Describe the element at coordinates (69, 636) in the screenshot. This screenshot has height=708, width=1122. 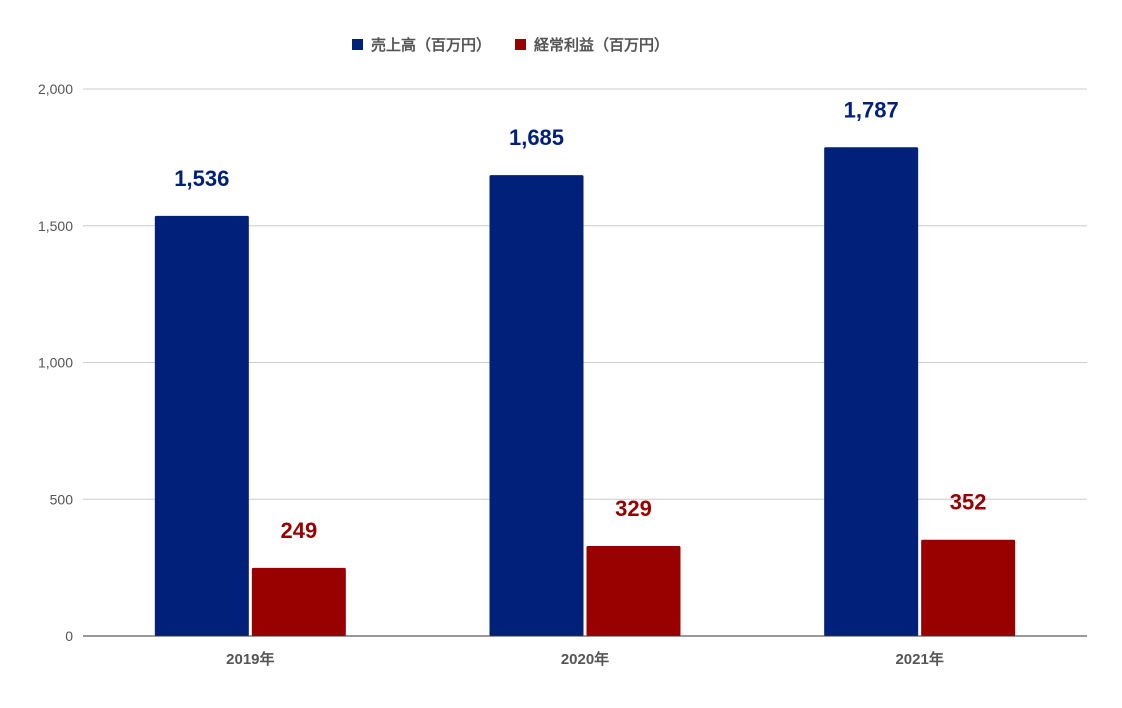
I see `y-tick-label: 0` at that location.